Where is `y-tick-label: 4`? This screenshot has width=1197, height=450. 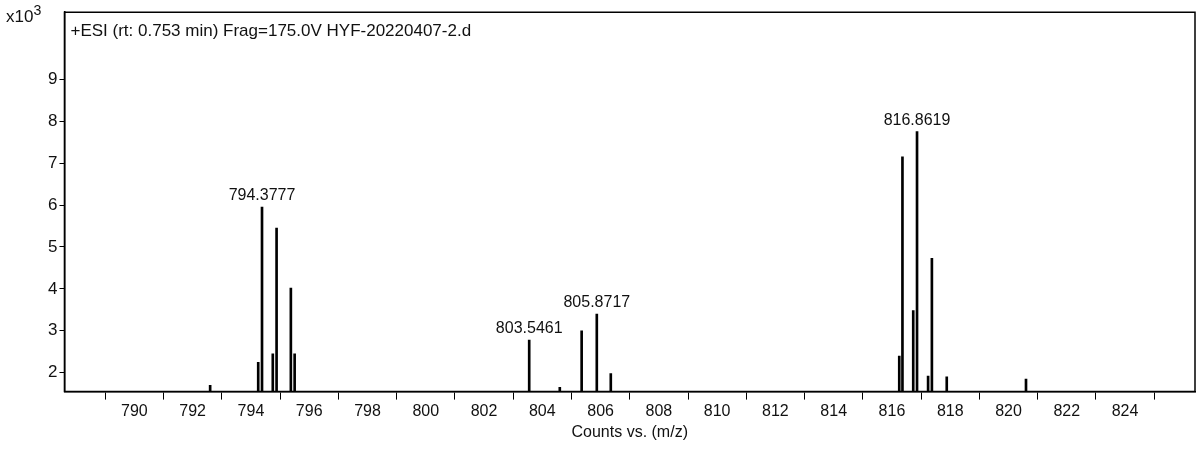 y-tick-label: 4 is located at coordinates (52, 288).